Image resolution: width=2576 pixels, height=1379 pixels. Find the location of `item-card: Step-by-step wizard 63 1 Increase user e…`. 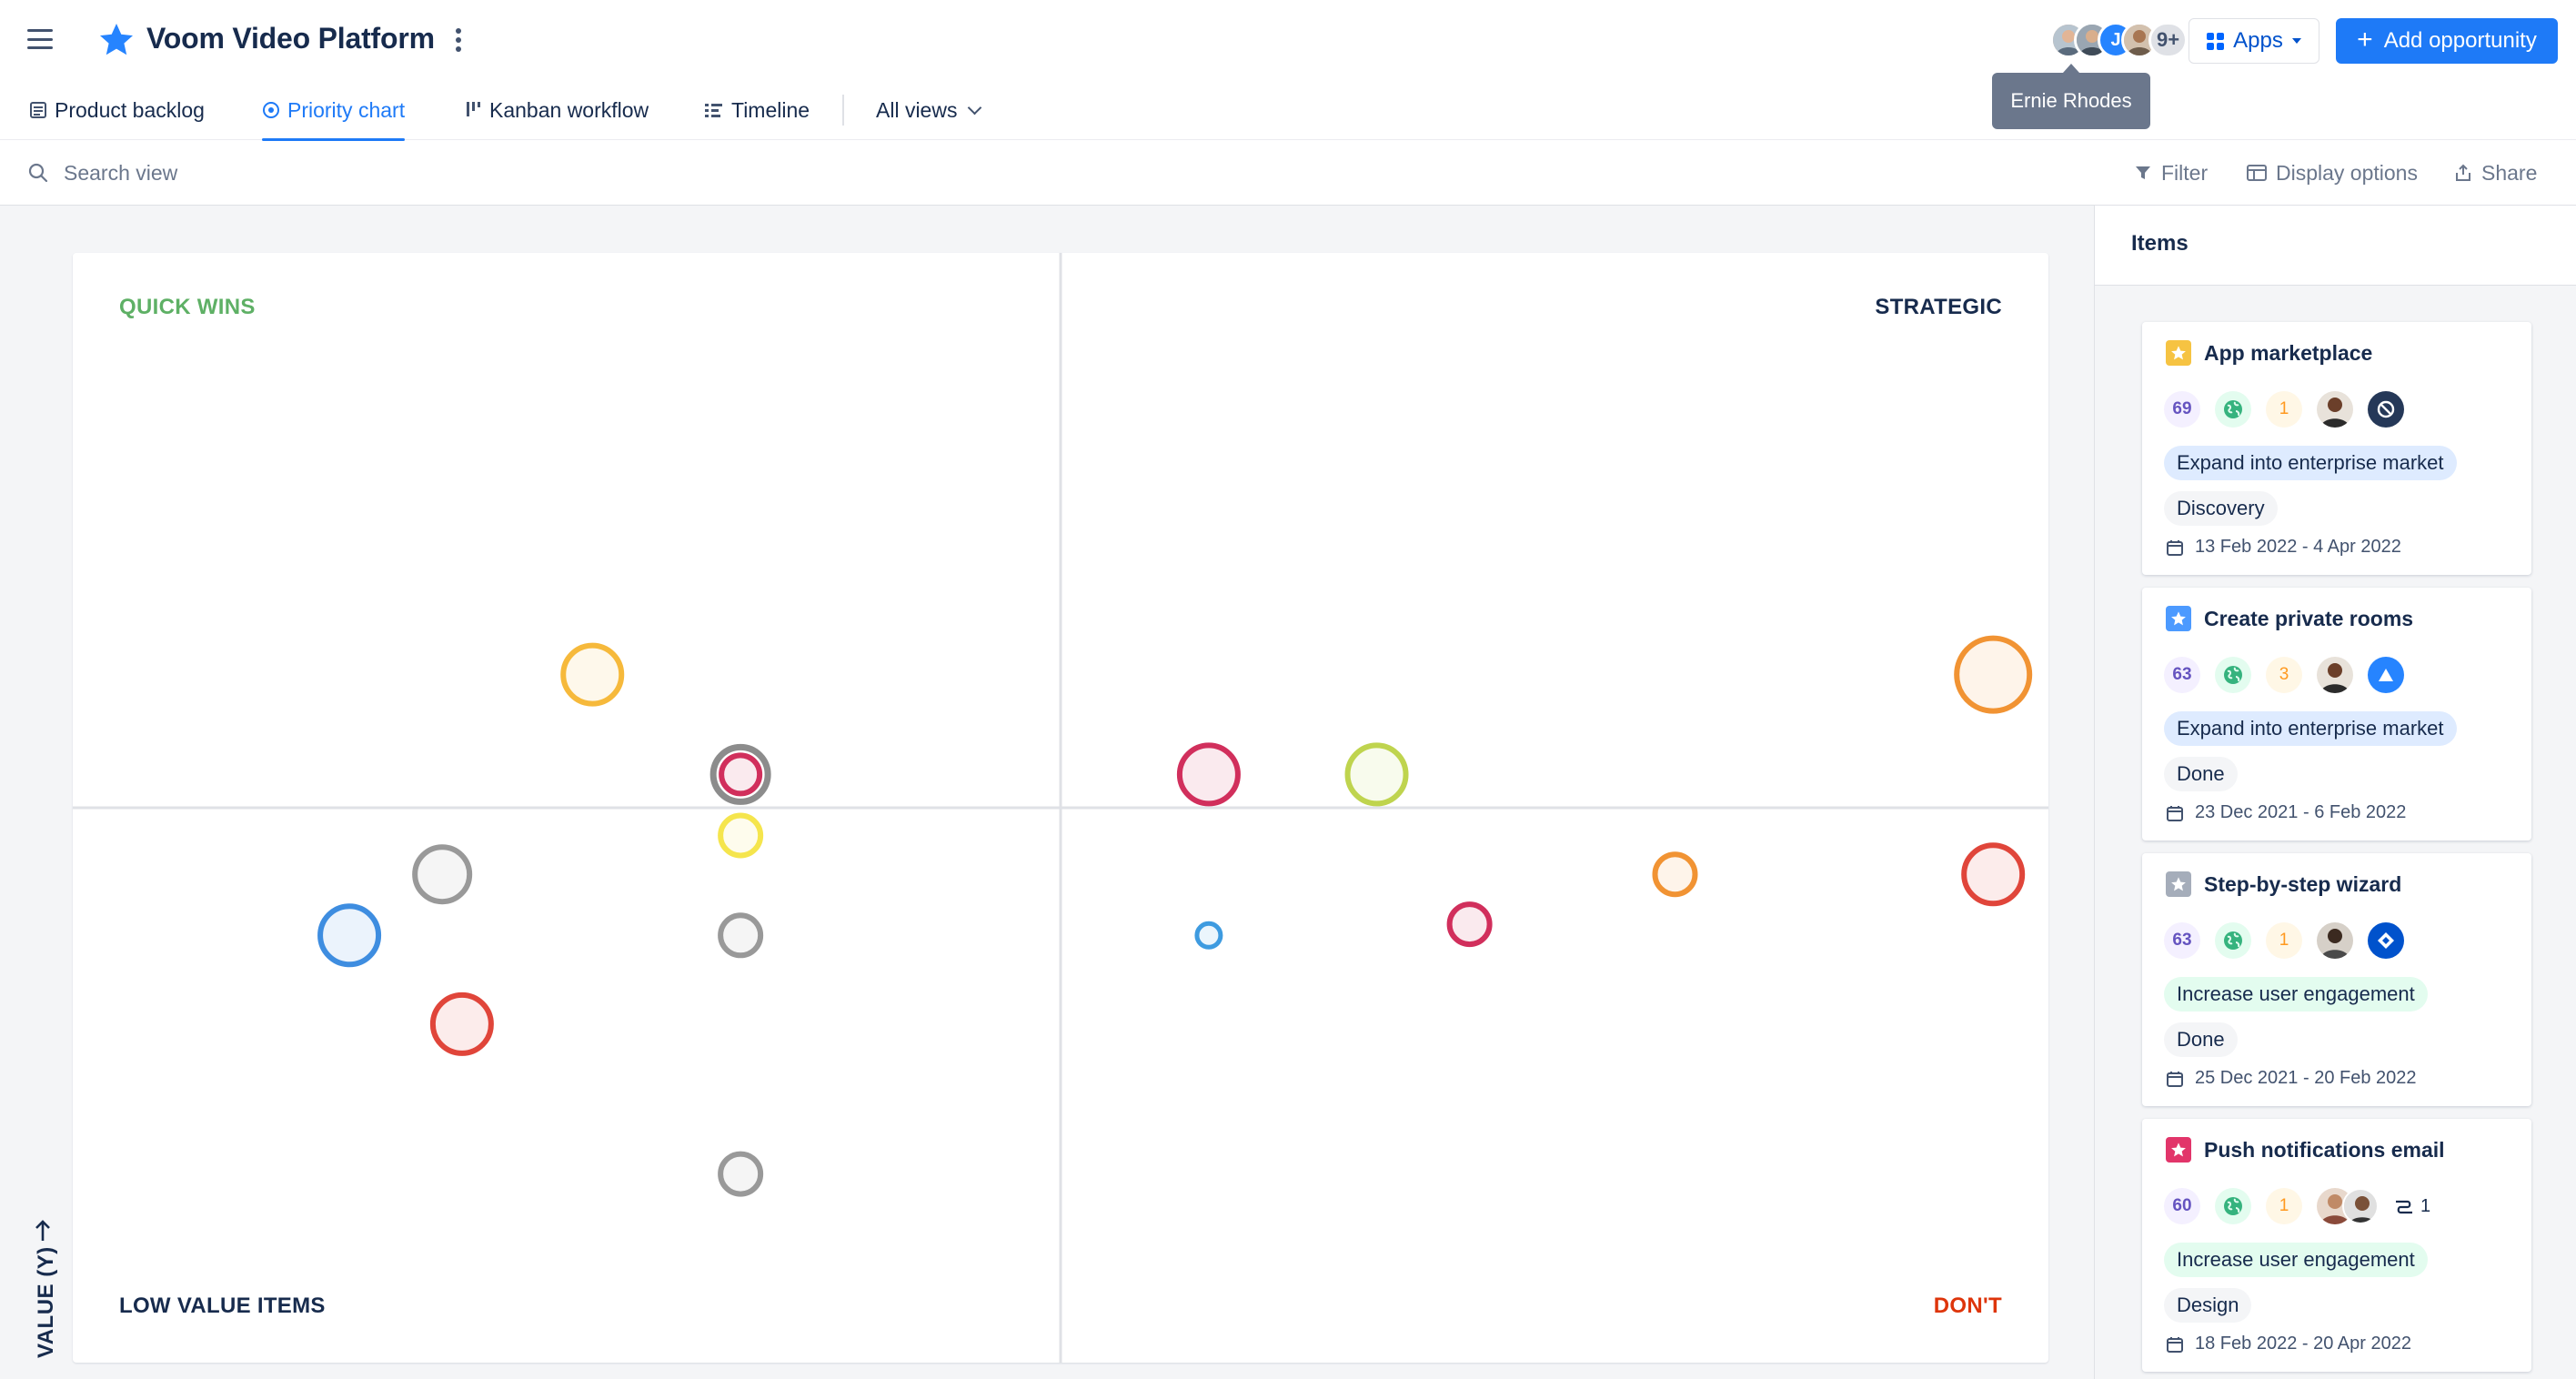

item-card: Step-by-step wizard 63 1 Increase user e… is located at coordinates (2336, 979).